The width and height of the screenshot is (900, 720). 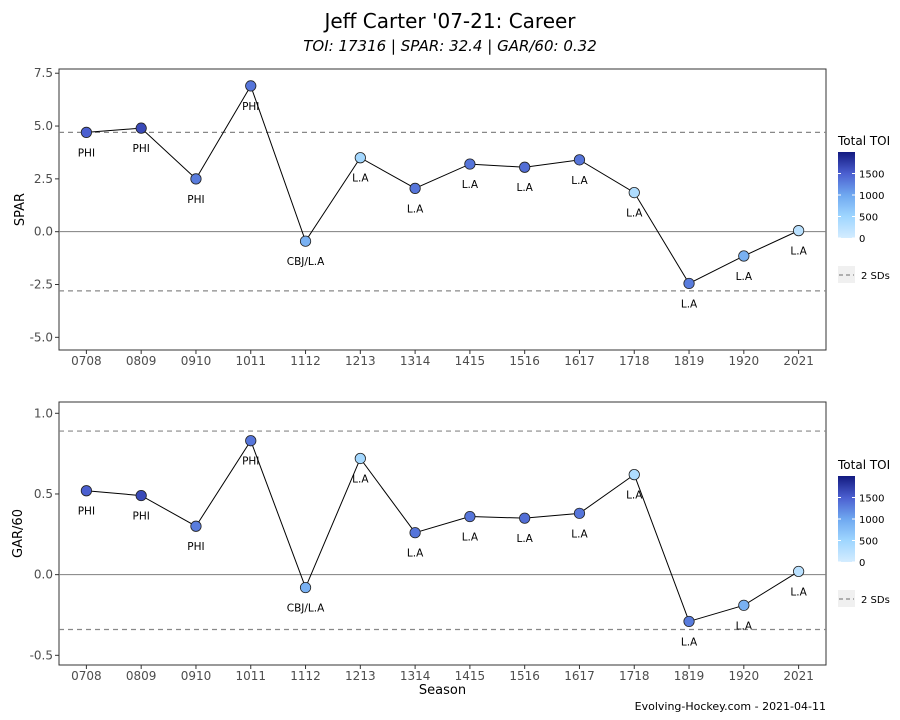 What do you see at coordinates (730, 706) in the screenshot?
I see `chart-caption: Evolving-Hockey.com - 2021-04-11` at bounding box center [730, 706].